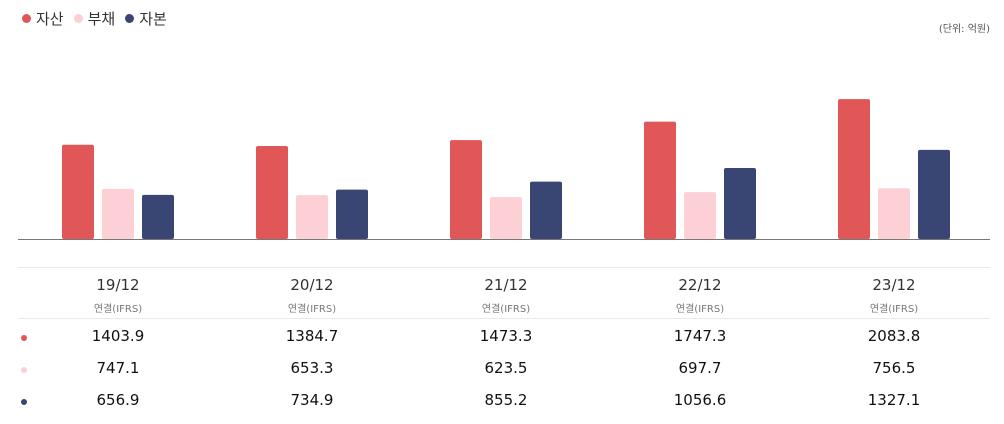 The width and height of the screenshot is (1004, 424). What do you see at coordinates (894, 368) in the screenshot?
I see `value-liabilities: 756.5` at bounding box center [894, 368].